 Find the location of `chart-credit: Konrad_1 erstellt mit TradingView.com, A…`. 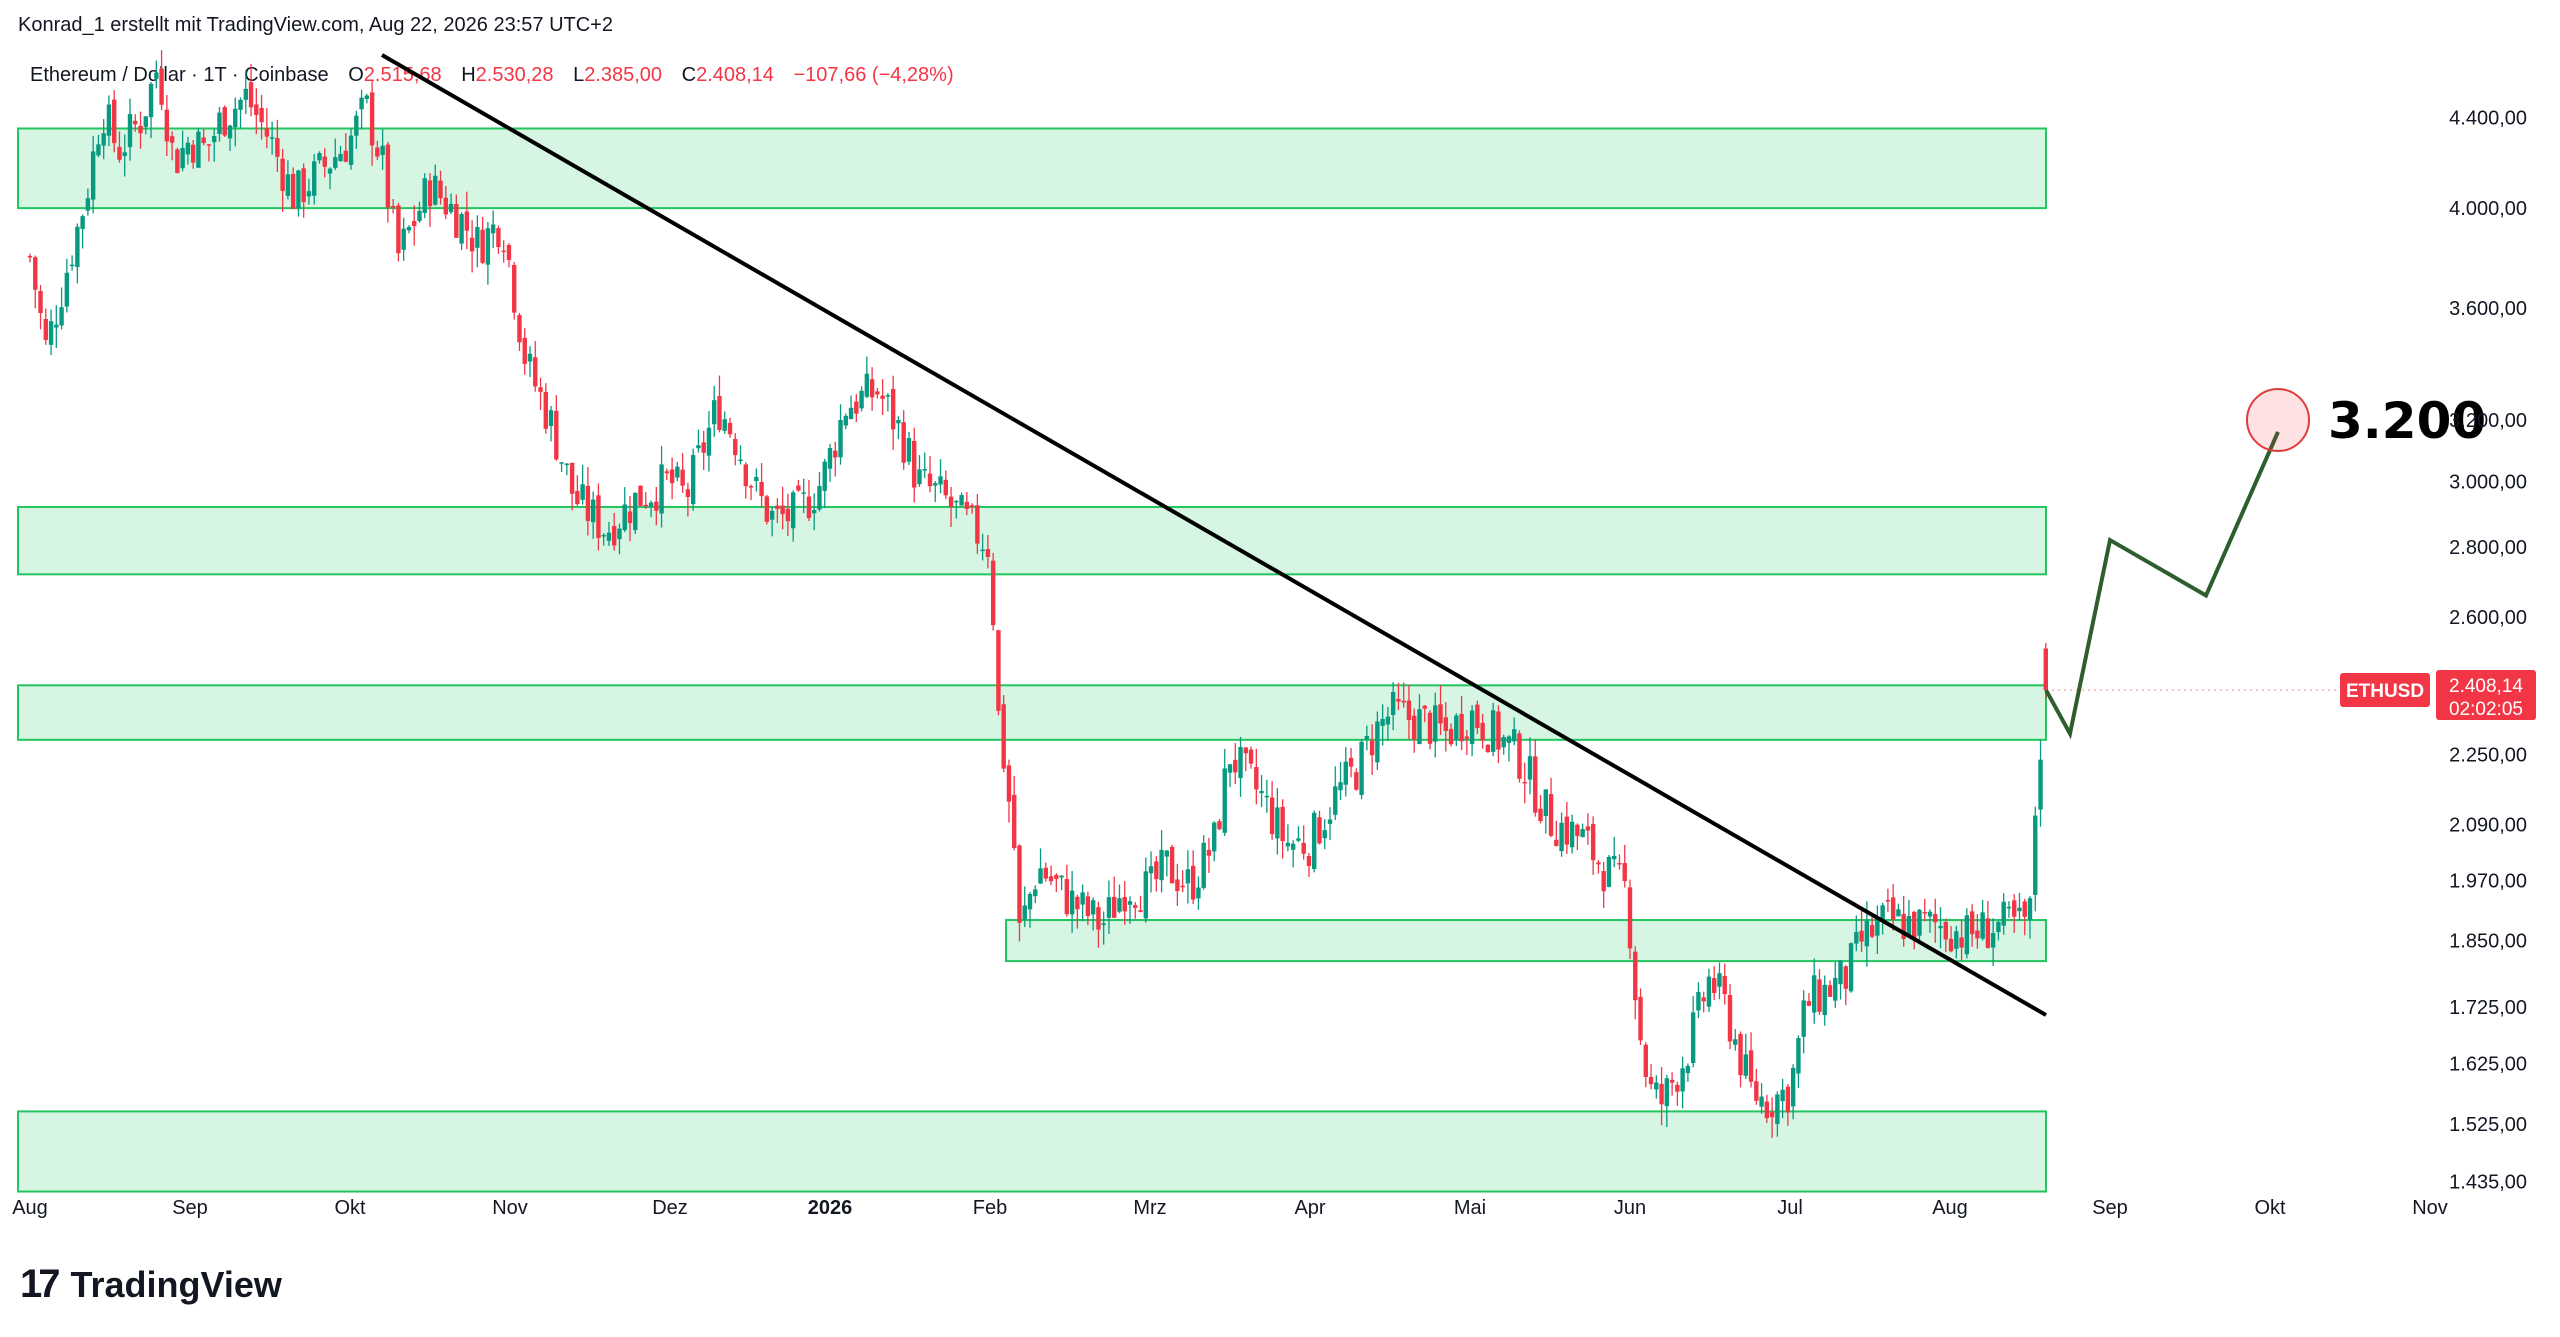

chart-credit: Konrad_1 erstellt mit TradingView.com, A… is located at coordinates (315, 25).